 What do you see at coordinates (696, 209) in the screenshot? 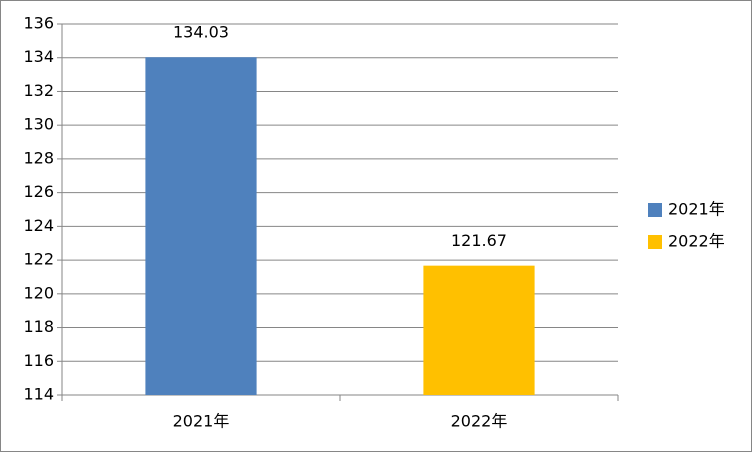
I see `legend-label: 2021年` at bounding box center [696, 209].